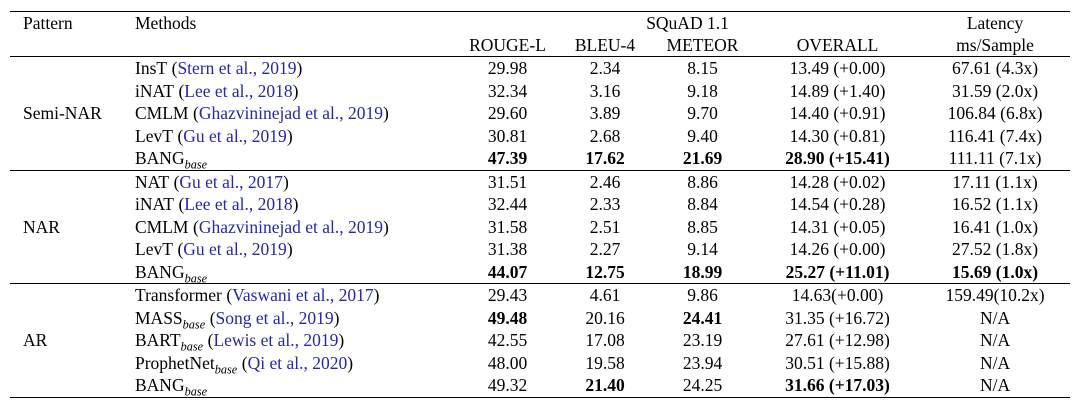  I want to click on method-name: InsT, so click(151, 68).